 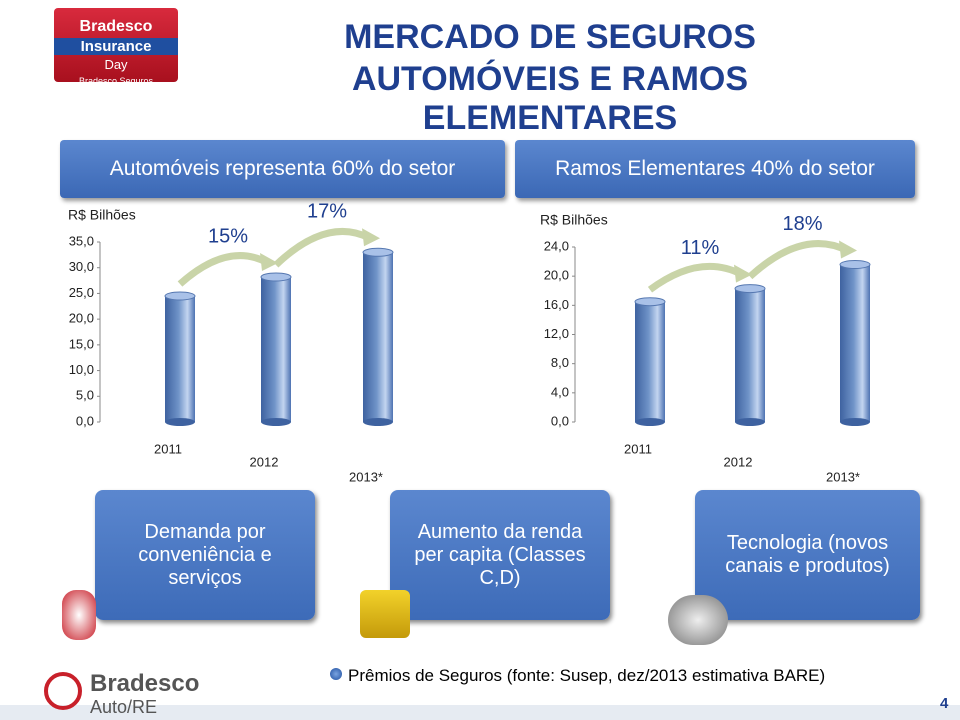 I want to click on logo-text: Bradesco, so click(x=116, y=26).